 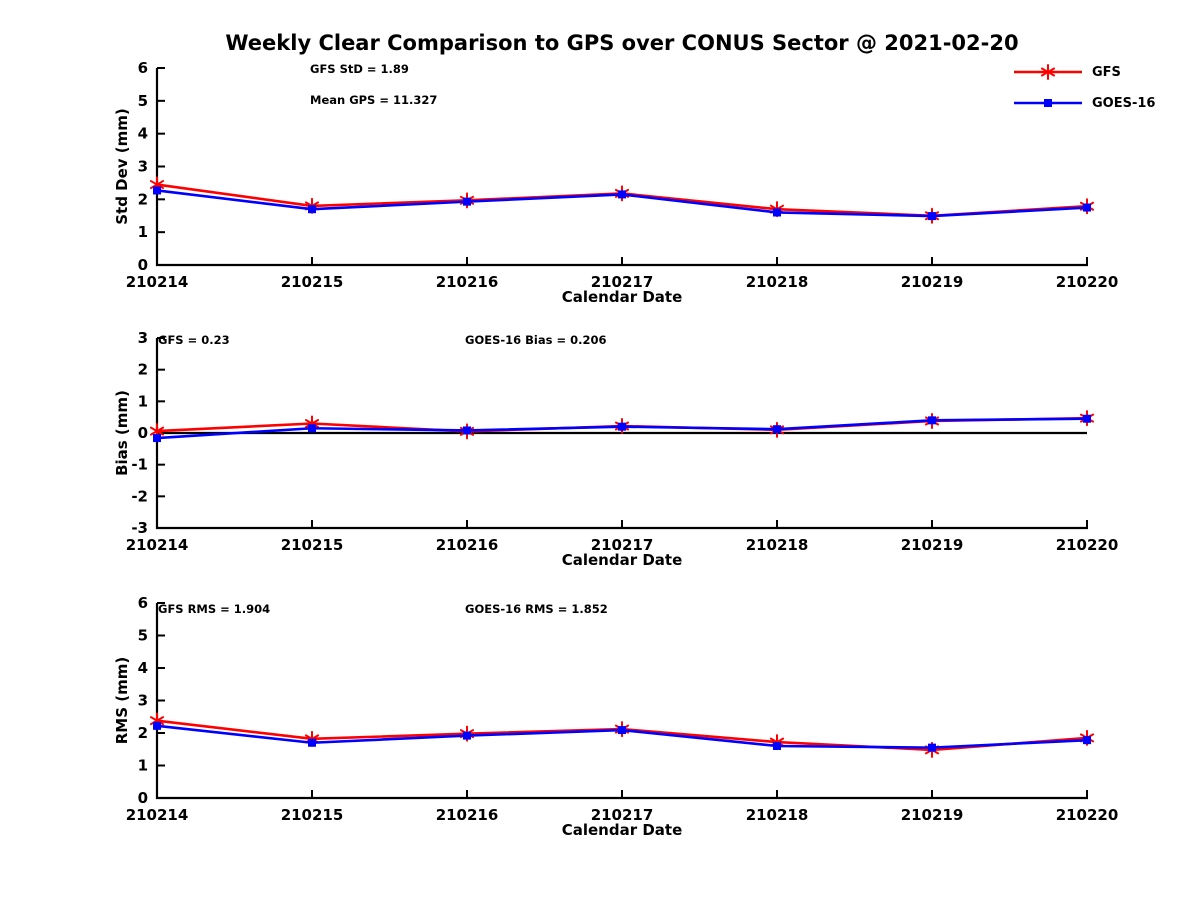 What do you see at coordinates (139, 528) in the screenshot?
I see `y-tick-label: -3` at bounding box center [139, 528].